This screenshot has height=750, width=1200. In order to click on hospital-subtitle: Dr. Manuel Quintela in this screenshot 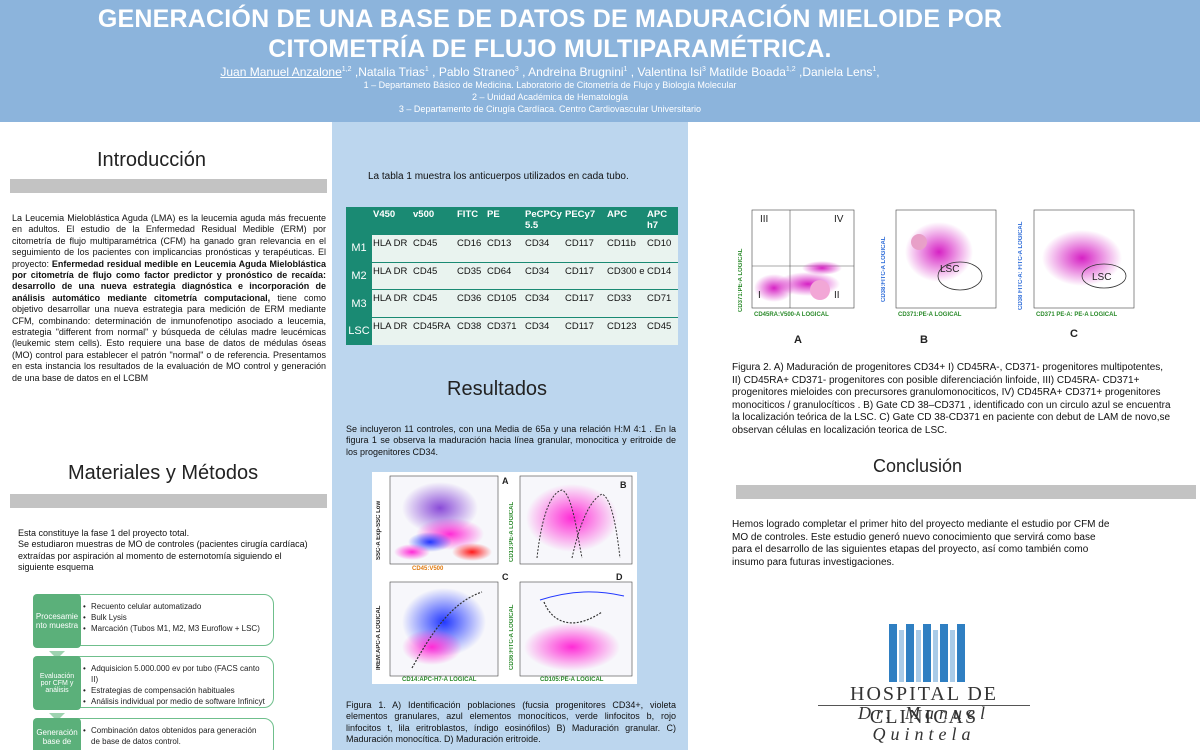, I will do `click(924, 723)`.